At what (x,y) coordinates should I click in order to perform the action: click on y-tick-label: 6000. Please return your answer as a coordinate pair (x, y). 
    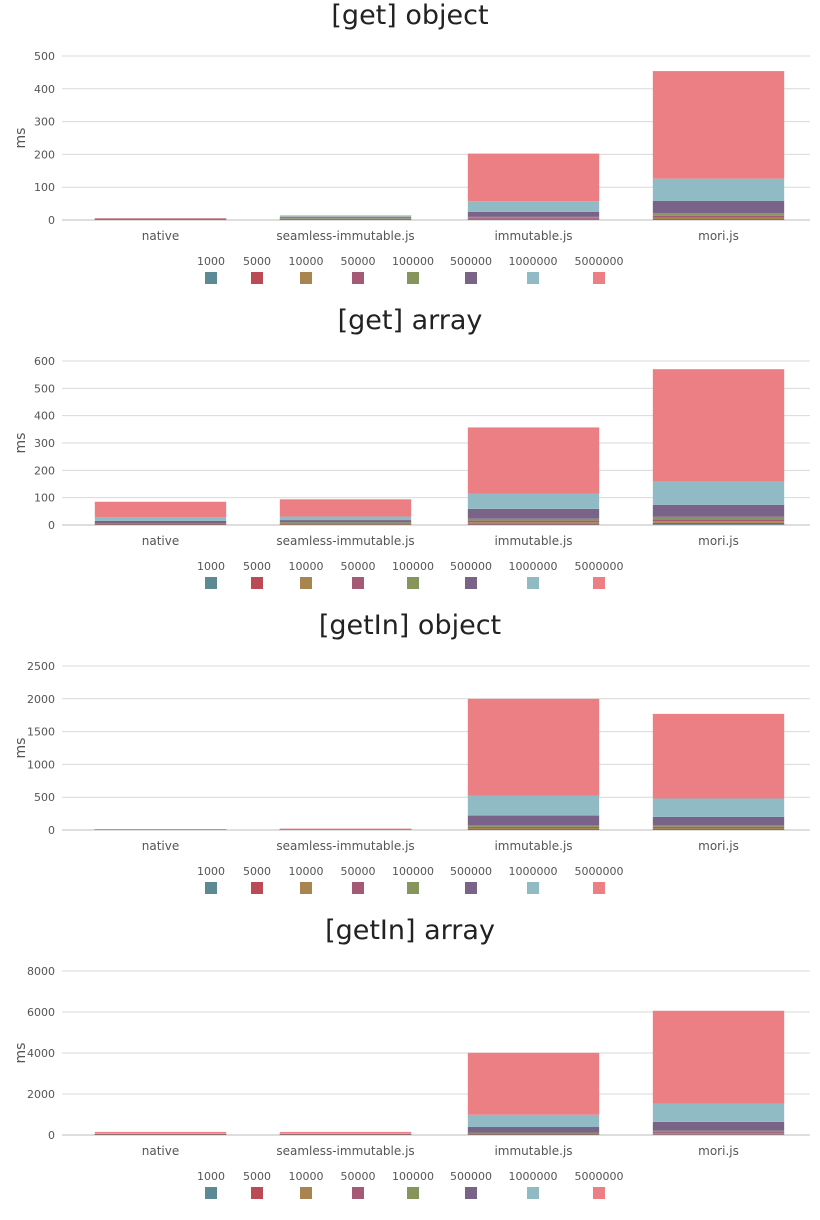
    Looking at the image, I should click on (41, 1012).